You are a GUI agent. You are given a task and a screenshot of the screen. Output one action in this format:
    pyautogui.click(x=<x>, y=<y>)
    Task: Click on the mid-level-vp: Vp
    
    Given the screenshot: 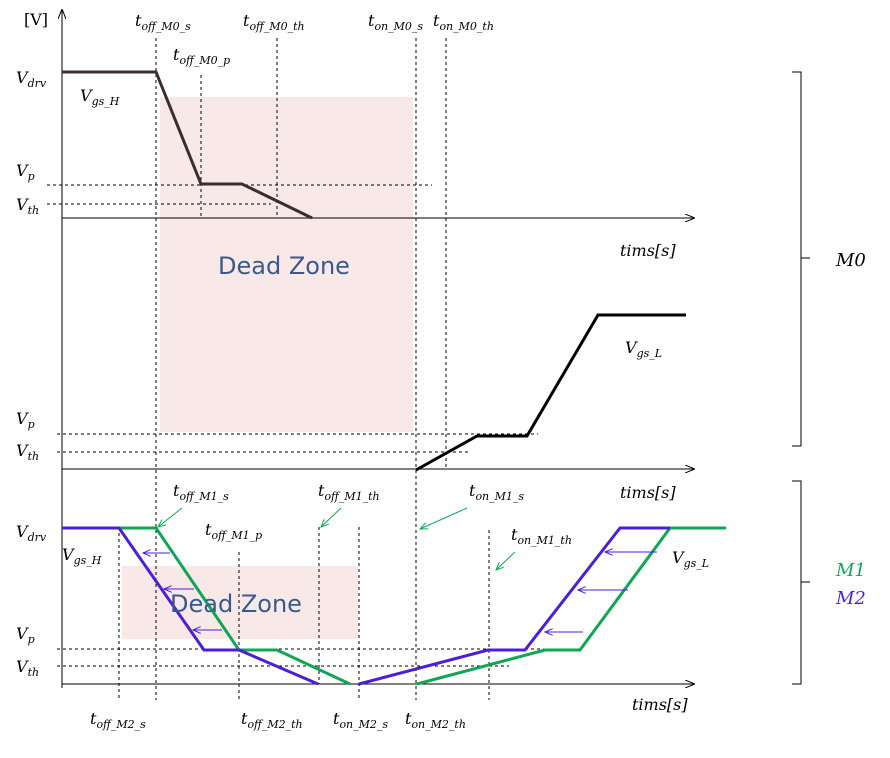 What is the action you would take?
    pyautogui.click(x=25, y=420)
    